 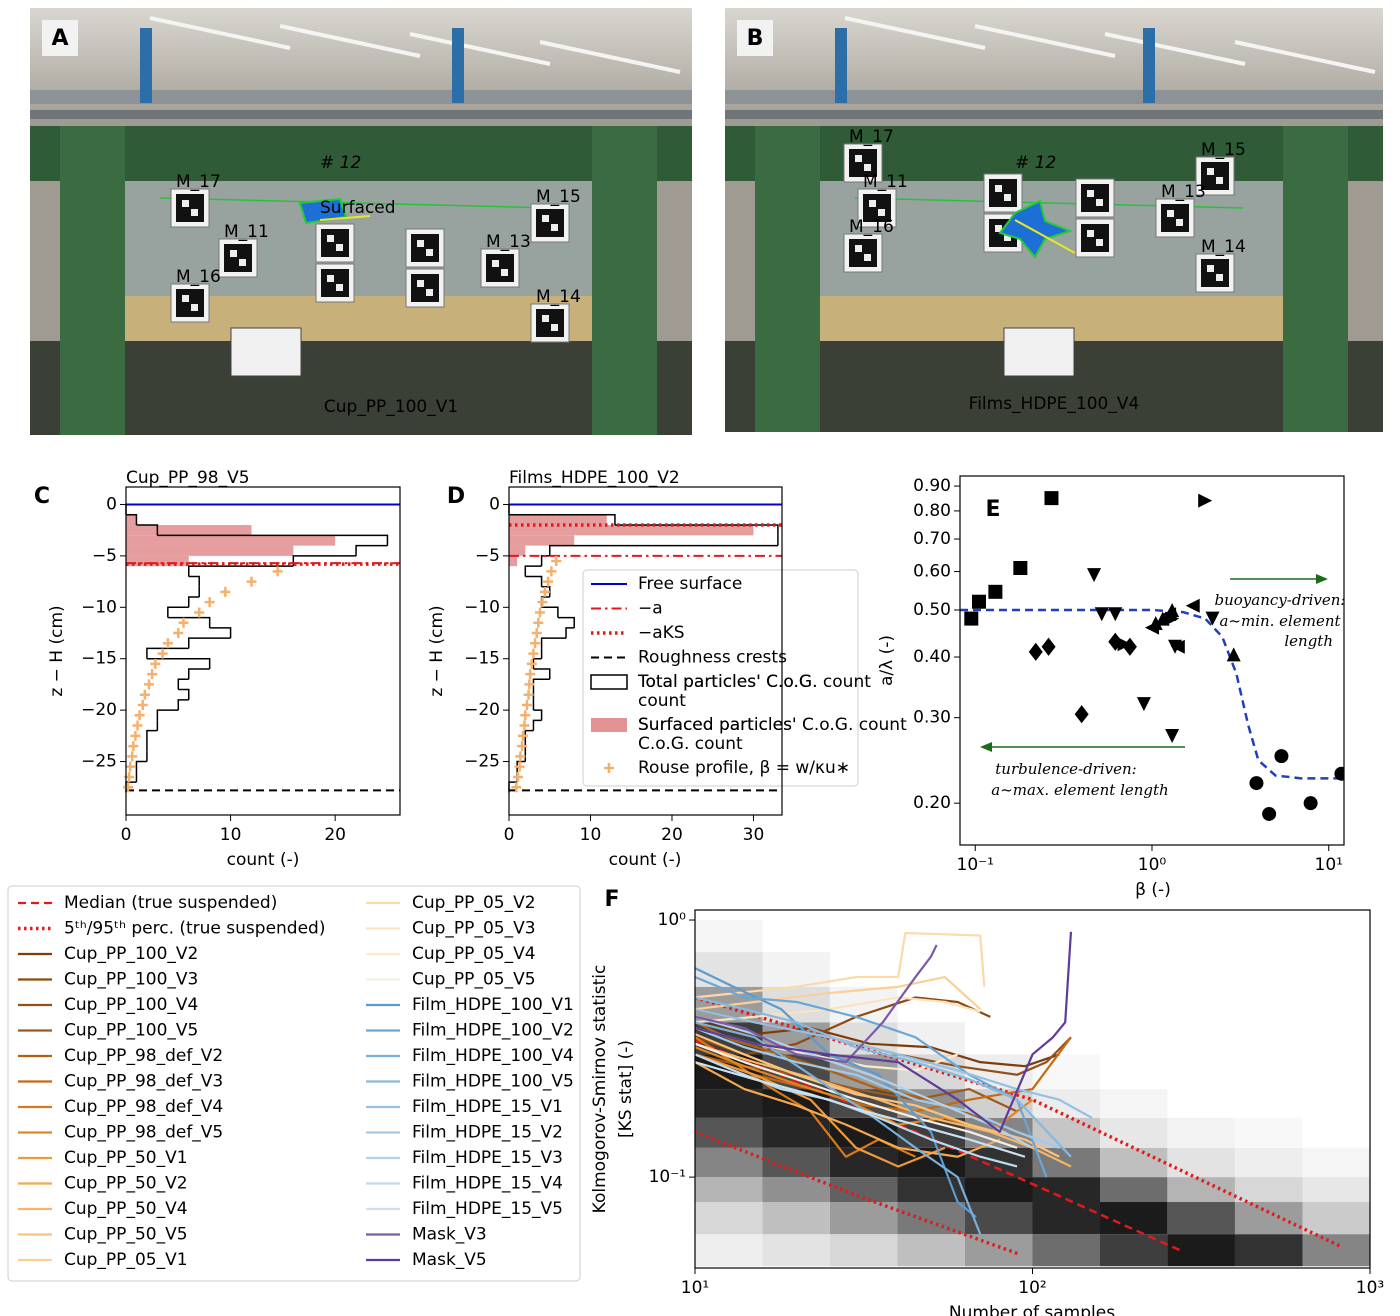 I want to click on y-axis-label: z − H (cm), so click(x=57, y=650).